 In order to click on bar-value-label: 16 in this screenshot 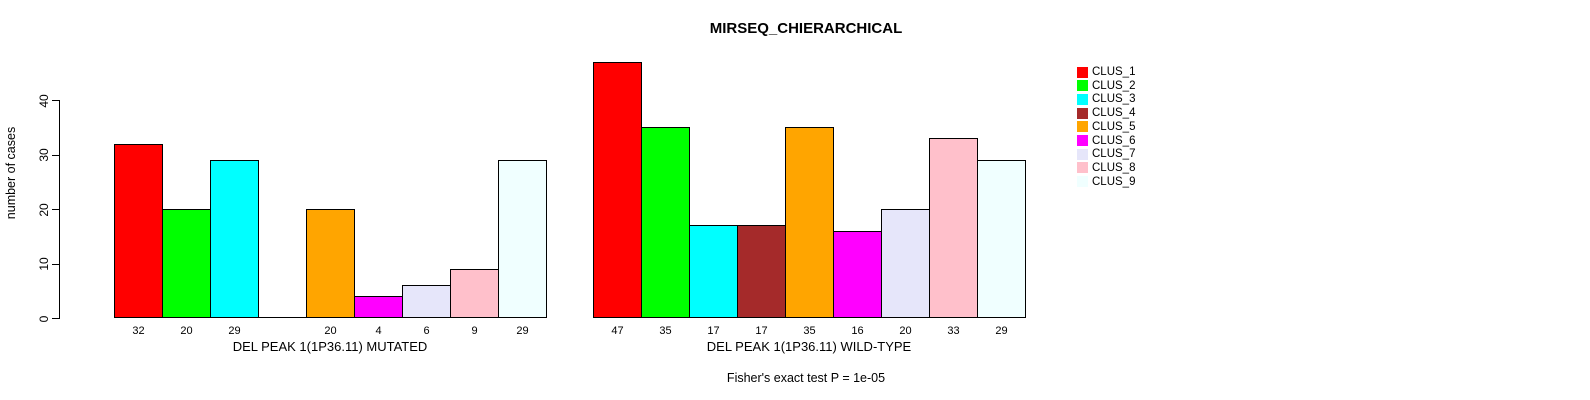, I will do `click(857, 331)`.